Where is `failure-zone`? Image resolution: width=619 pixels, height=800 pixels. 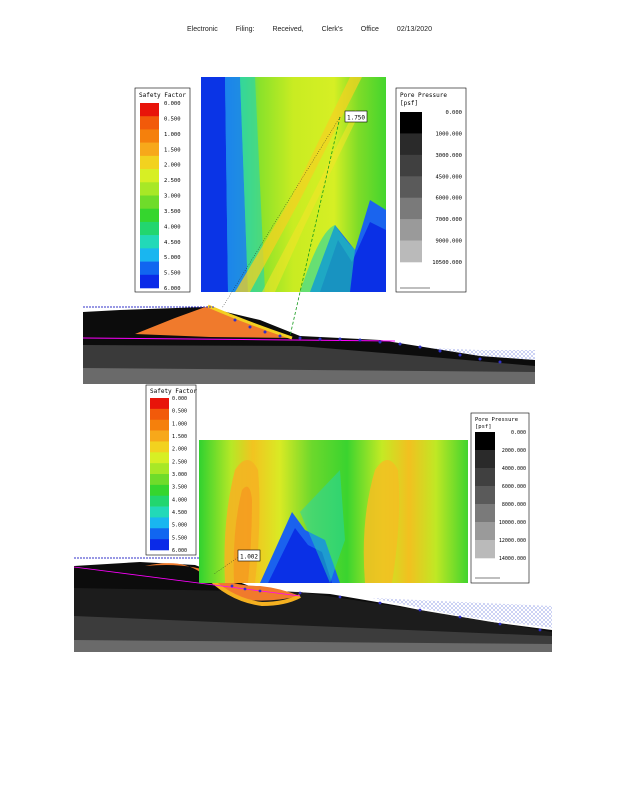
failure-zone is located at coordinates (213, 322).